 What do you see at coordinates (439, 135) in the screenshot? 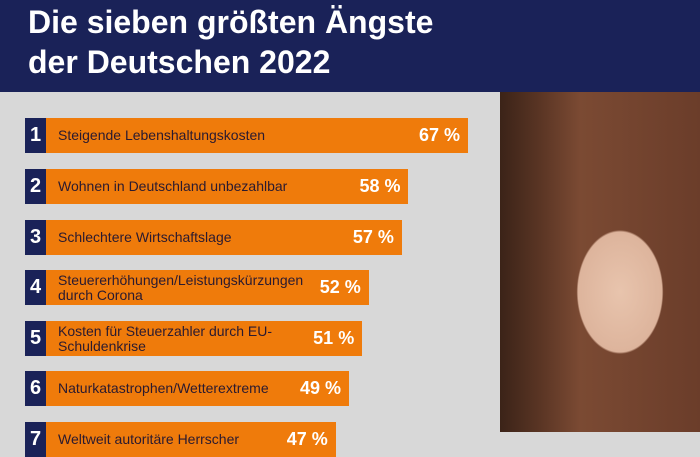
I see `value-label: 67 %` at bounding box center [439, 135].